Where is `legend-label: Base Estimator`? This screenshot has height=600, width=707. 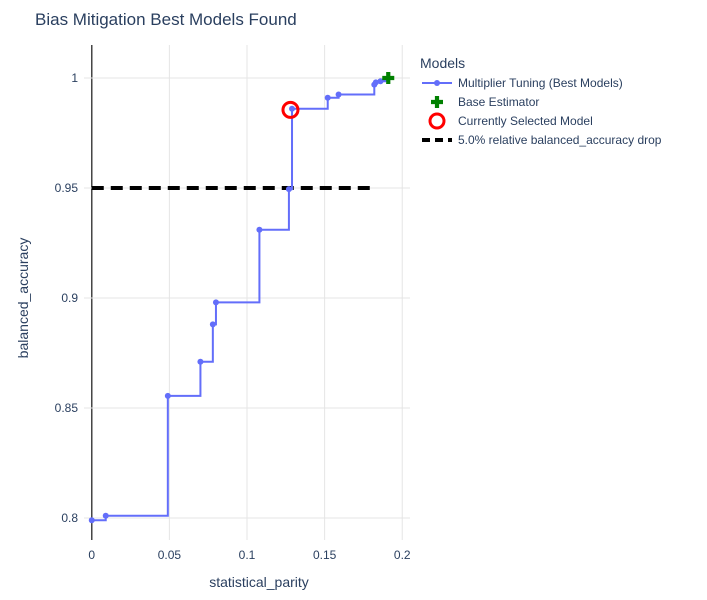 legend-label: Base Estimator is located at coordinates (498, 102).